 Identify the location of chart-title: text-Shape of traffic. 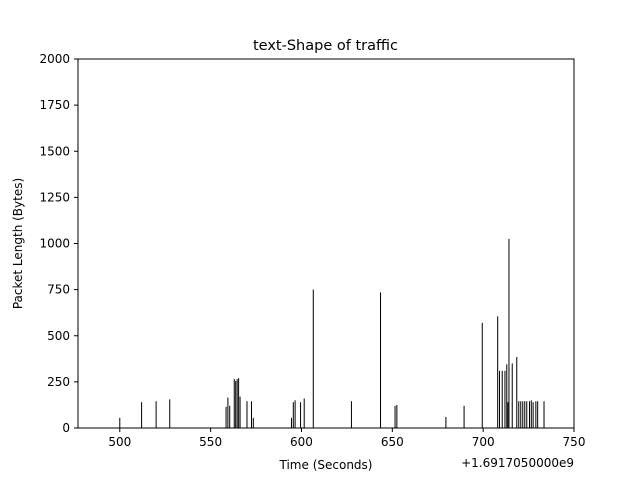
(325, 46).